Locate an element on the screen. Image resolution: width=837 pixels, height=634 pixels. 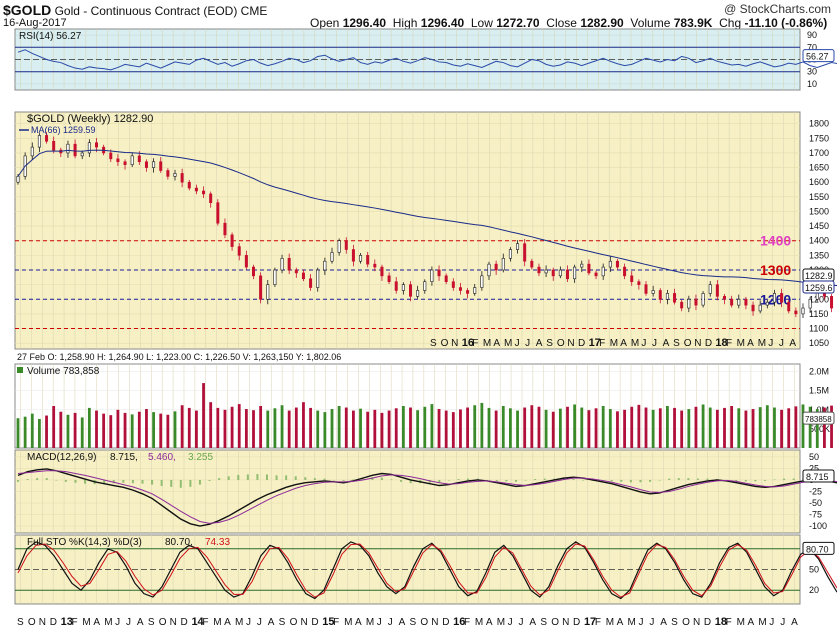
price-tick-label: 1150 is located at coordinates (818, 314).